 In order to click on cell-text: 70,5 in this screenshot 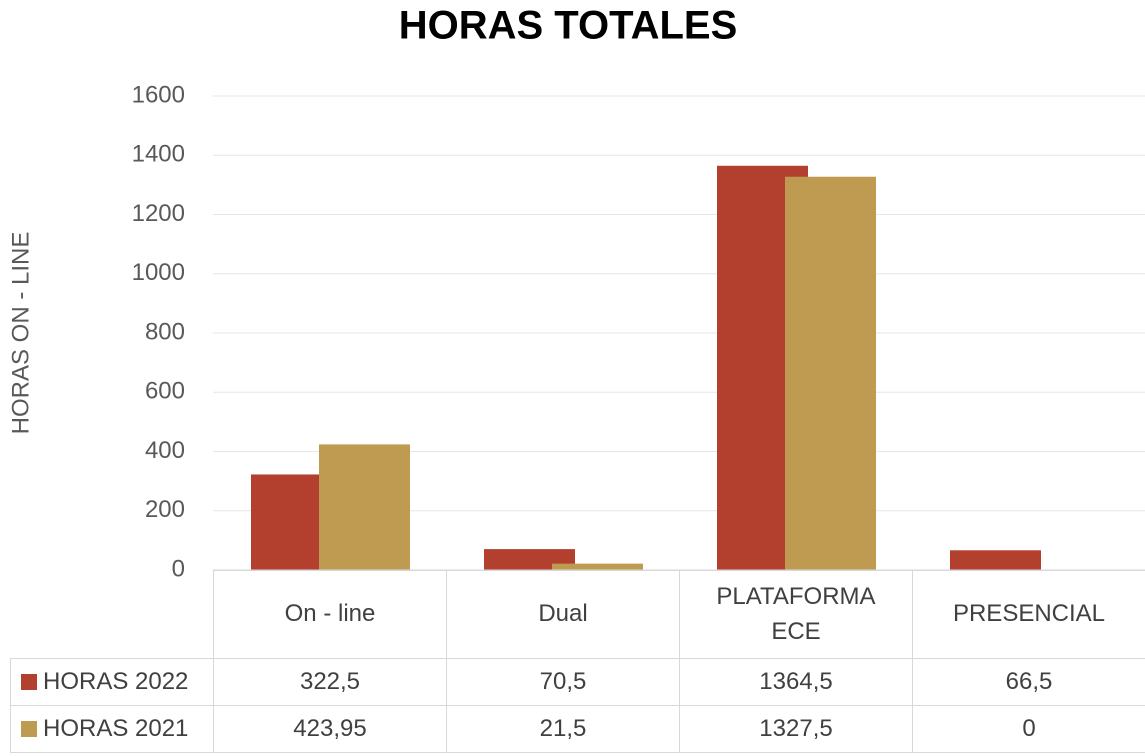, I will do `click(563, 681)`.